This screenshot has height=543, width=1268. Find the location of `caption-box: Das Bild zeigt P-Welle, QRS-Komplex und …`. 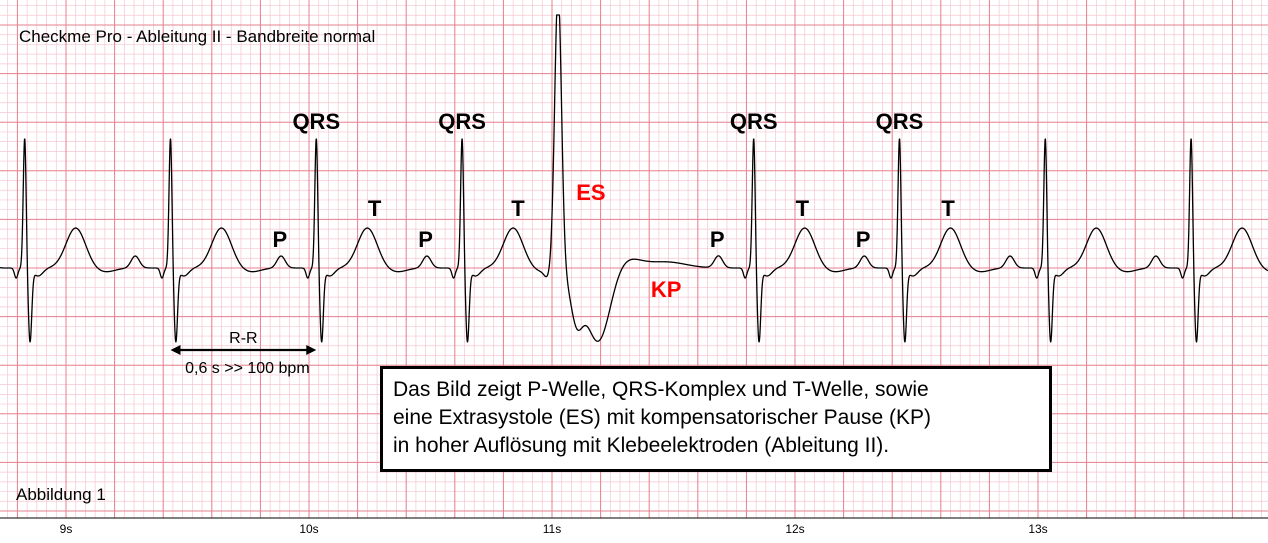

caption-box: Das Bild zeigt P-Welle, QRS-Komplex und … is located at coordinates (716, 419).